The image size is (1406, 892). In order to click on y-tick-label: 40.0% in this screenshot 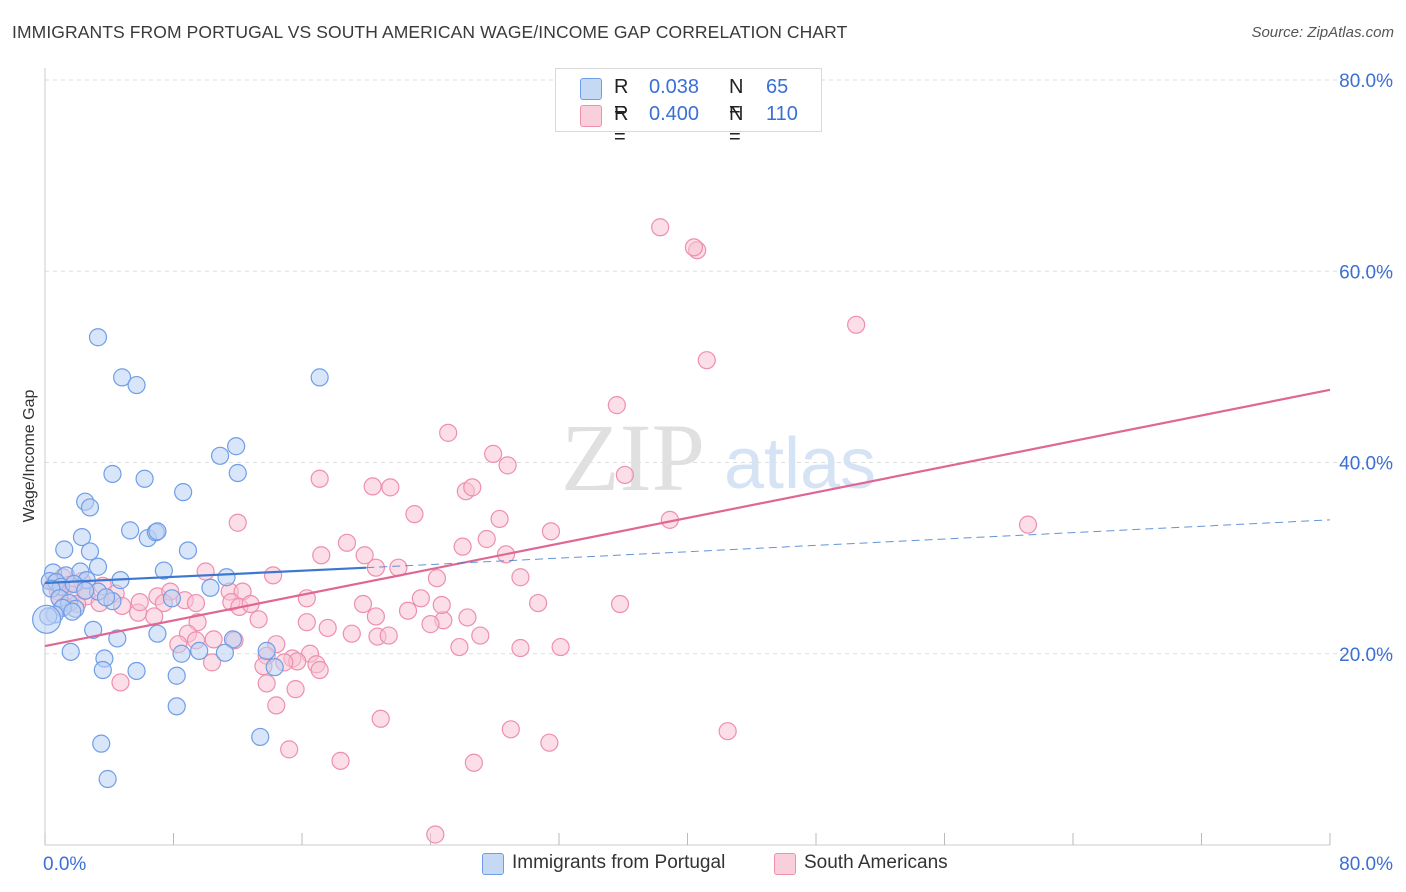, I will do `click(1366, 464)`.